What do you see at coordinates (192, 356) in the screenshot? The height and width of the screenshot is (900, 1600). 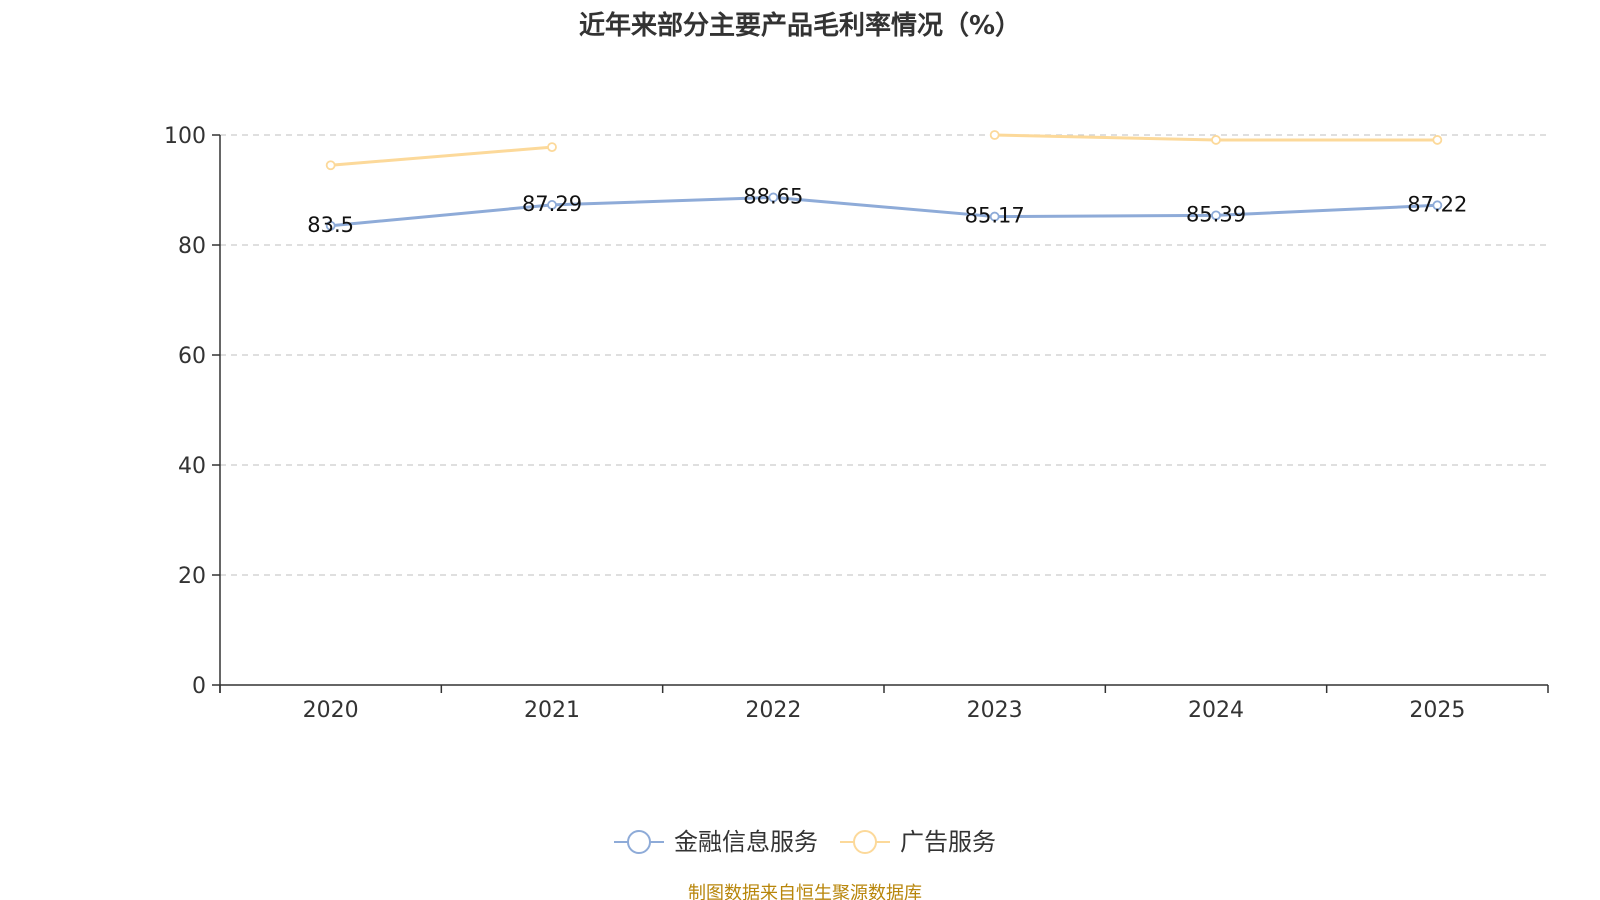 I see `y-tick-label-60: 60` at bounding box center [192, 356].